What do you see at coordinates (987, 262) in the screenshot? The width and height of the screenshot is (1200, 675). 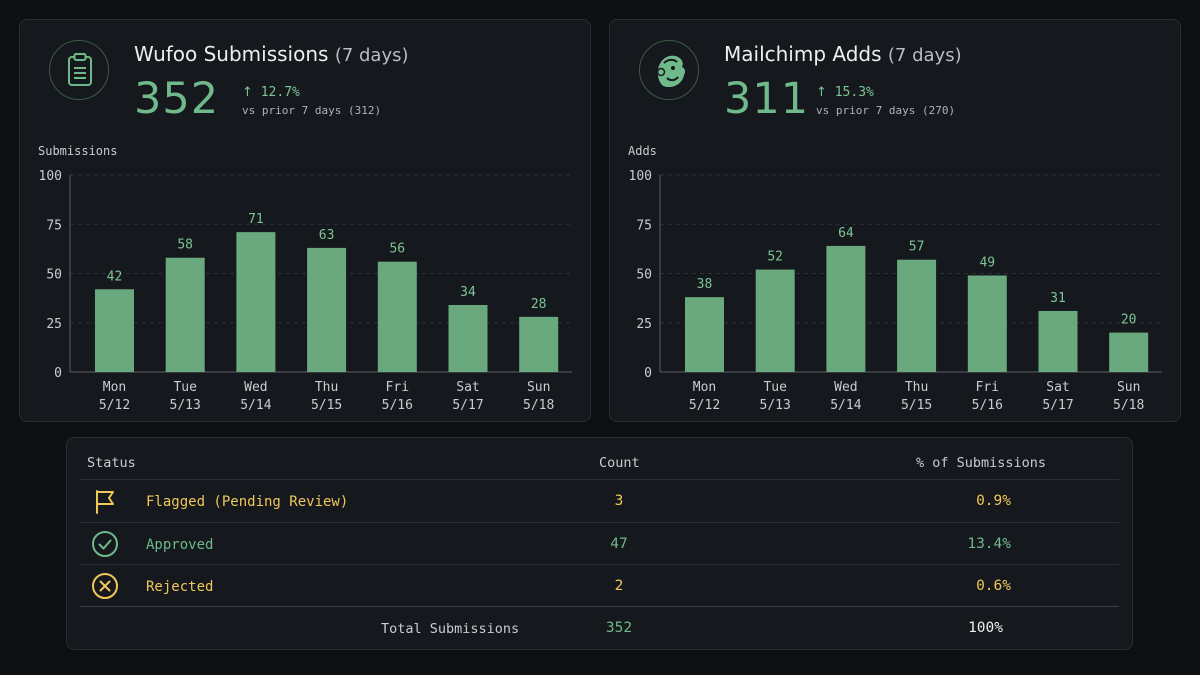 I see `data-label: 49` at bounding box center [987, 262].